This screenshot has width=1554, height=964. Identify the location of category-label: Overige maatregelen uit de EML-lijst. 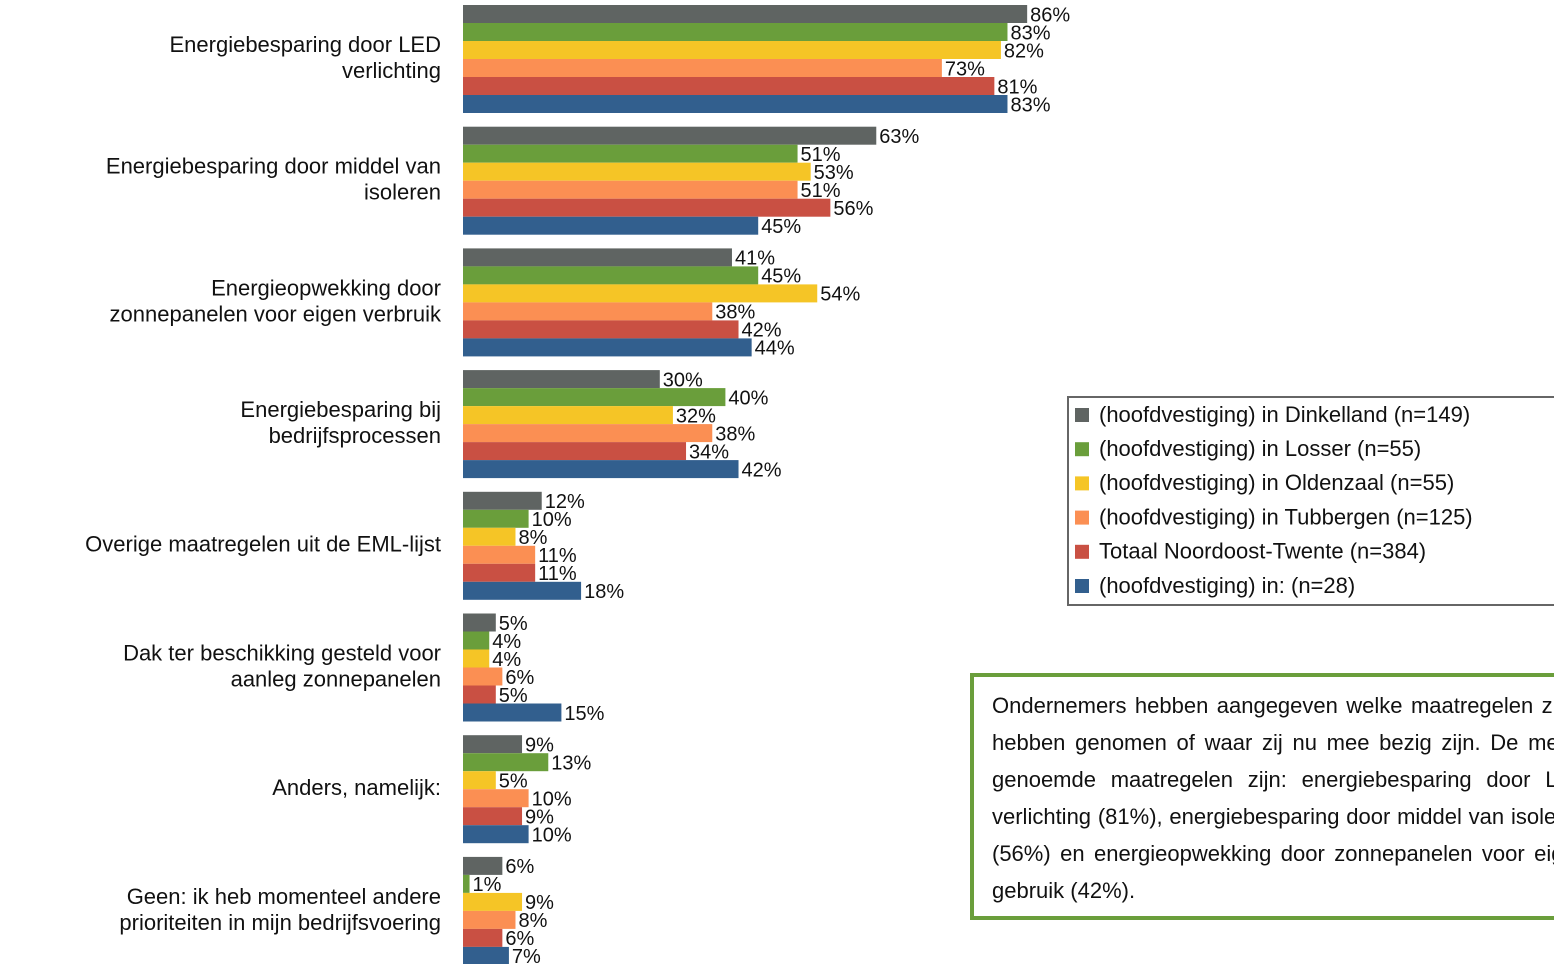
(263, 544).